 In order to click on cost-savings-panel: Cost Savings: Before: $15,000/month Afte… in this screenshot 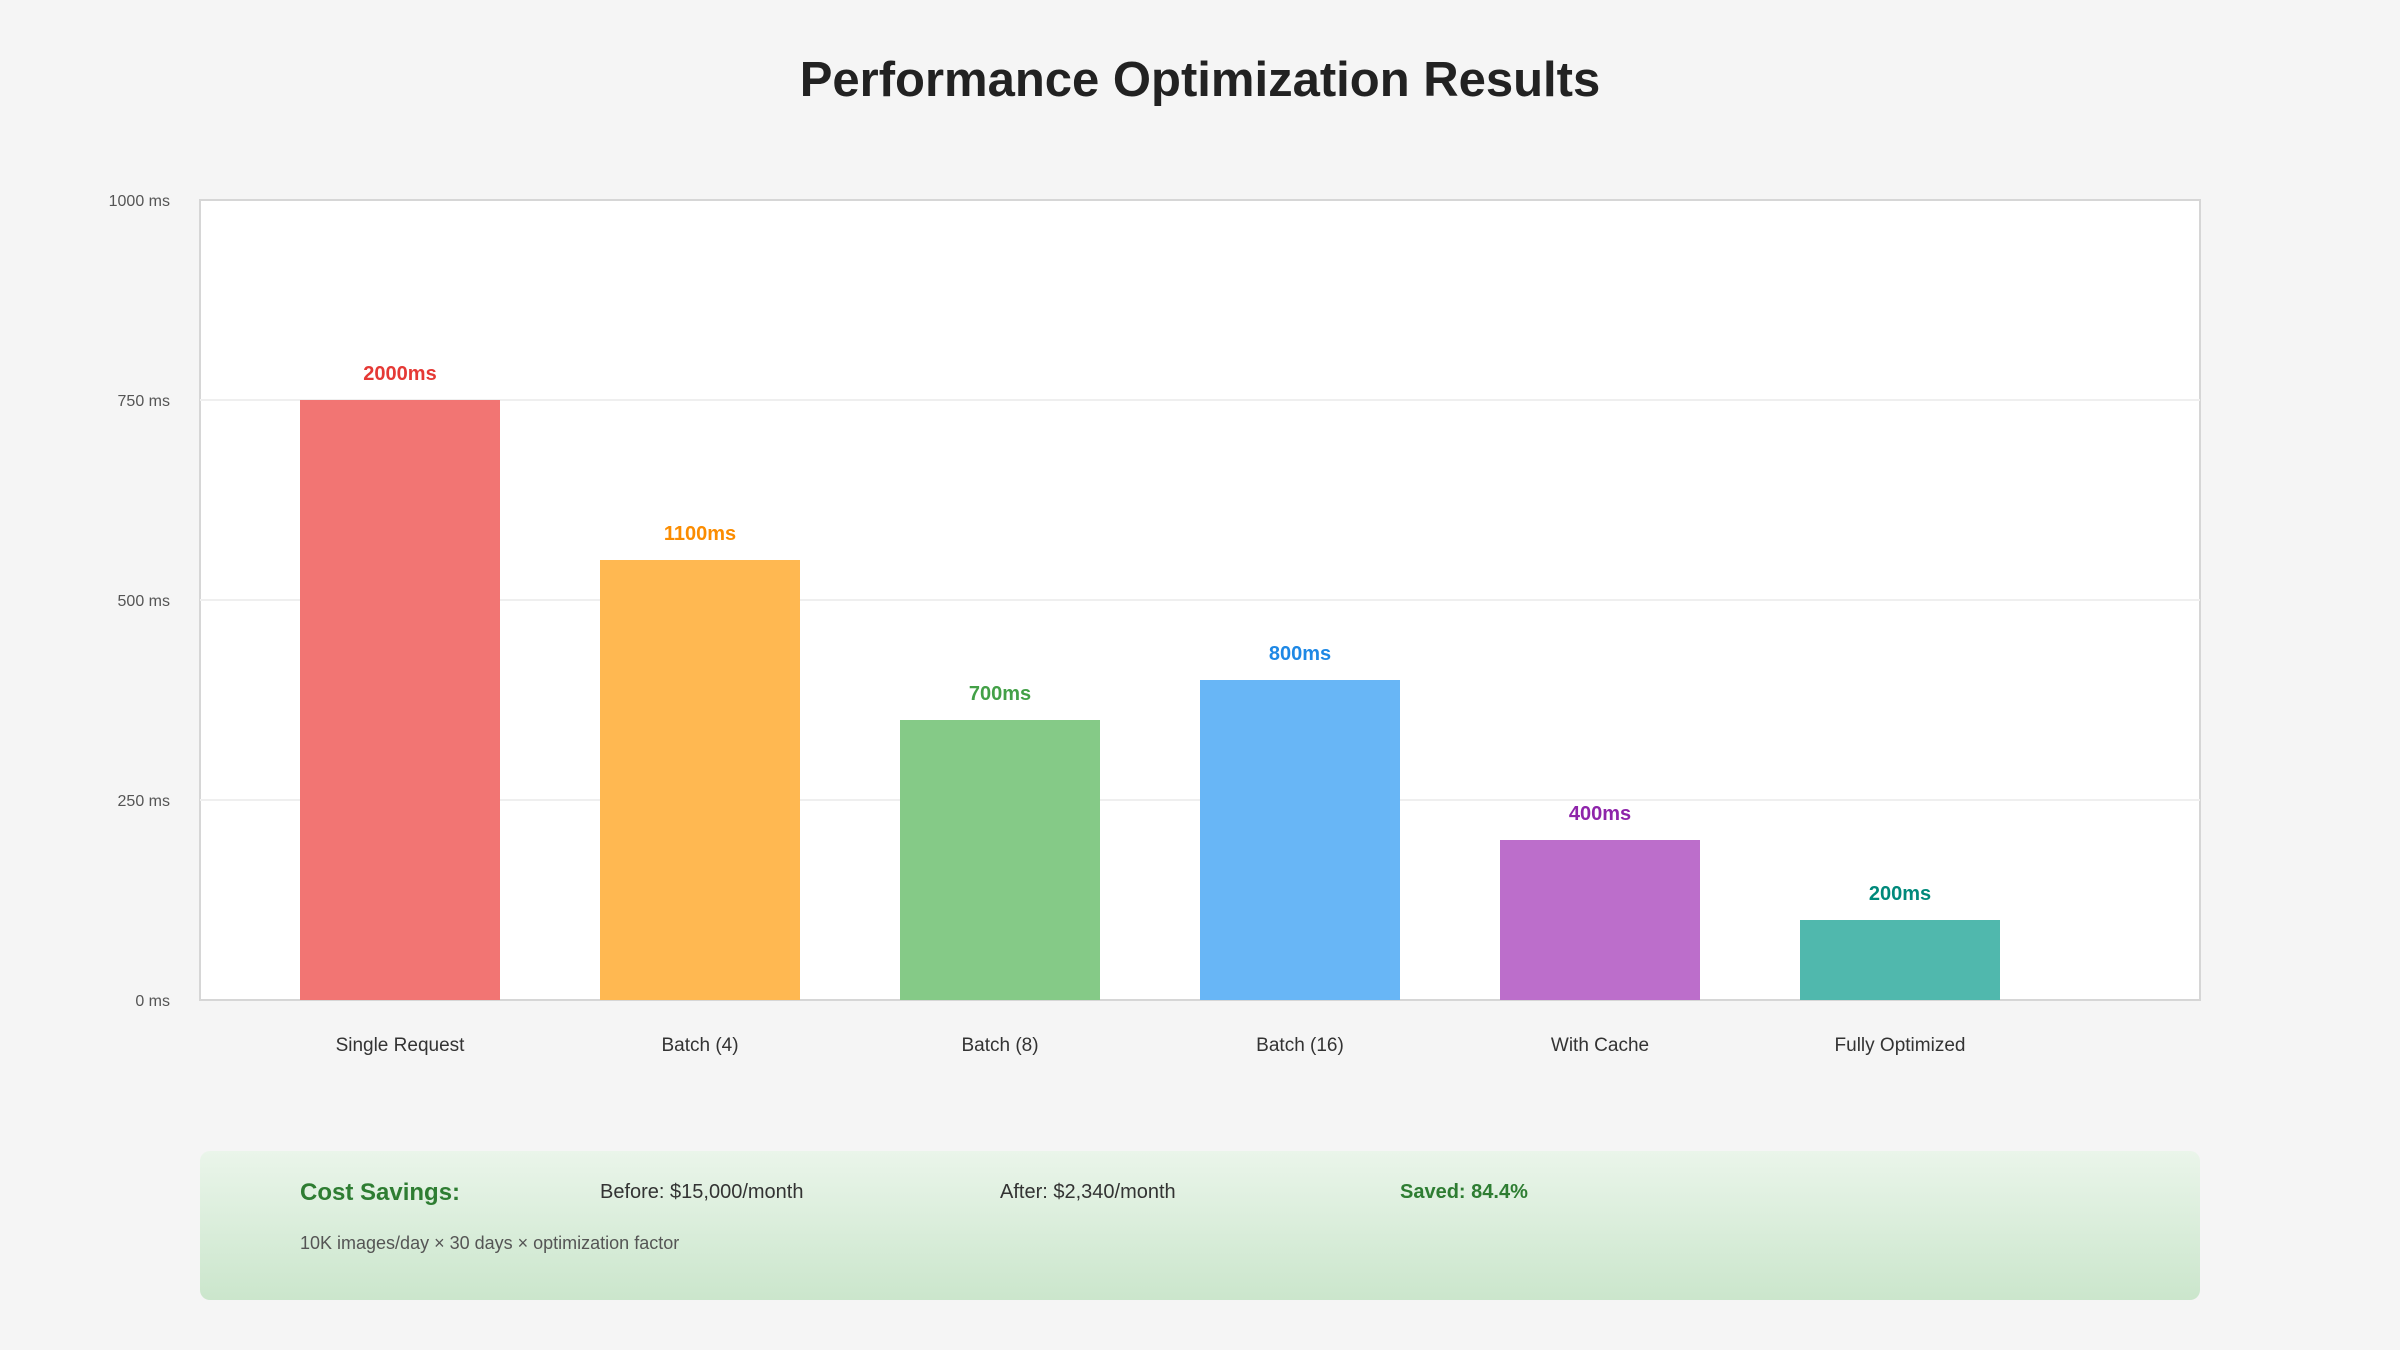, I will do `click(1200, 1225)`.